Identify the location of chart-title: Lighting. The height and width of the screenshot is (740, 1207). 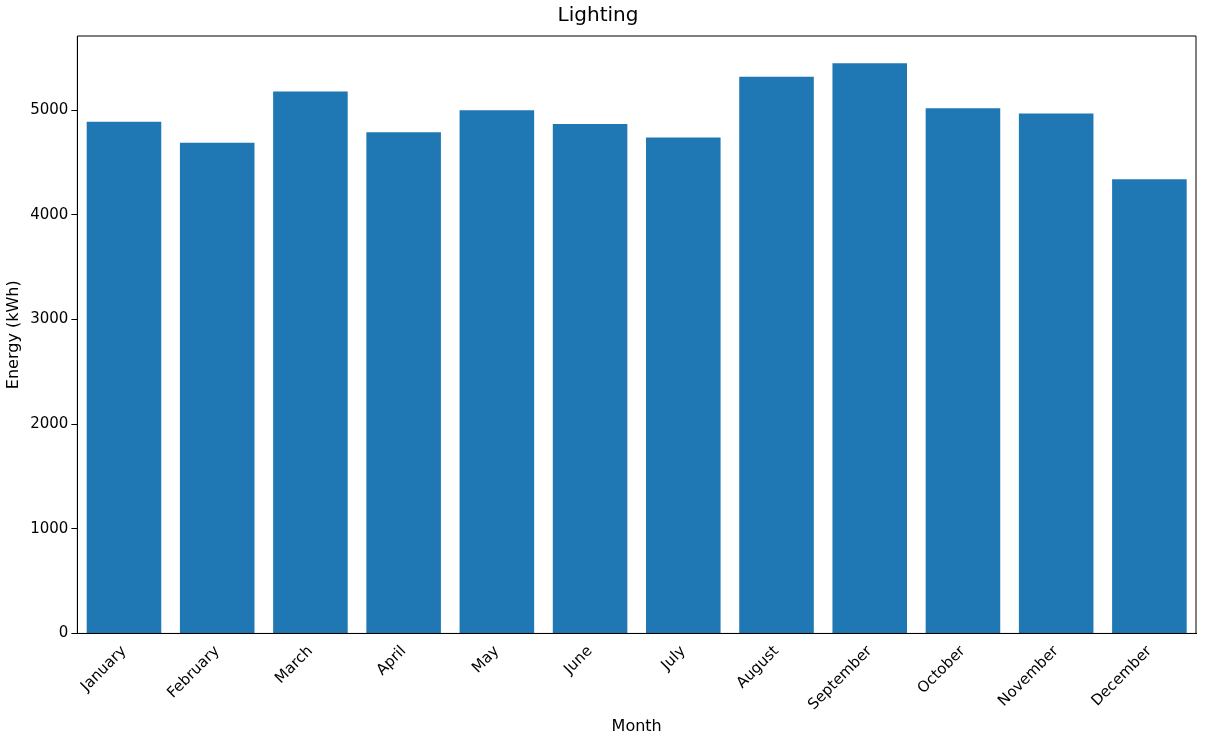
(598, 14).